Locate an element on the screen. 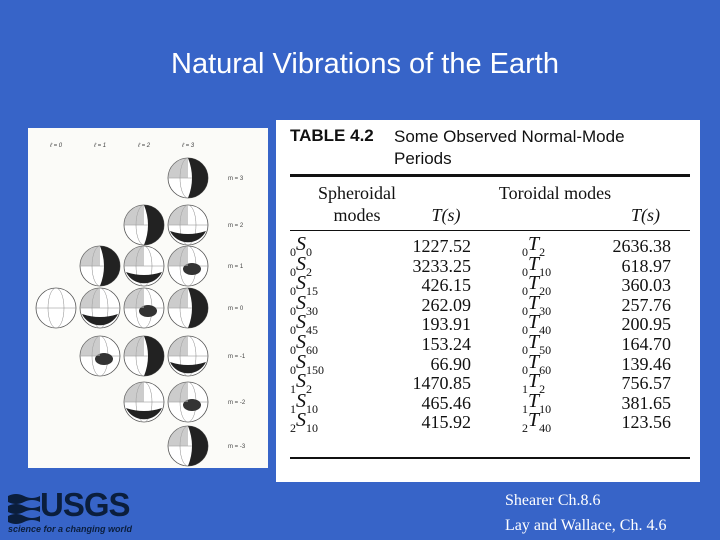 This screenshot has width=720, height=540. mode: 1S10 is located at coordinates (304, 402).